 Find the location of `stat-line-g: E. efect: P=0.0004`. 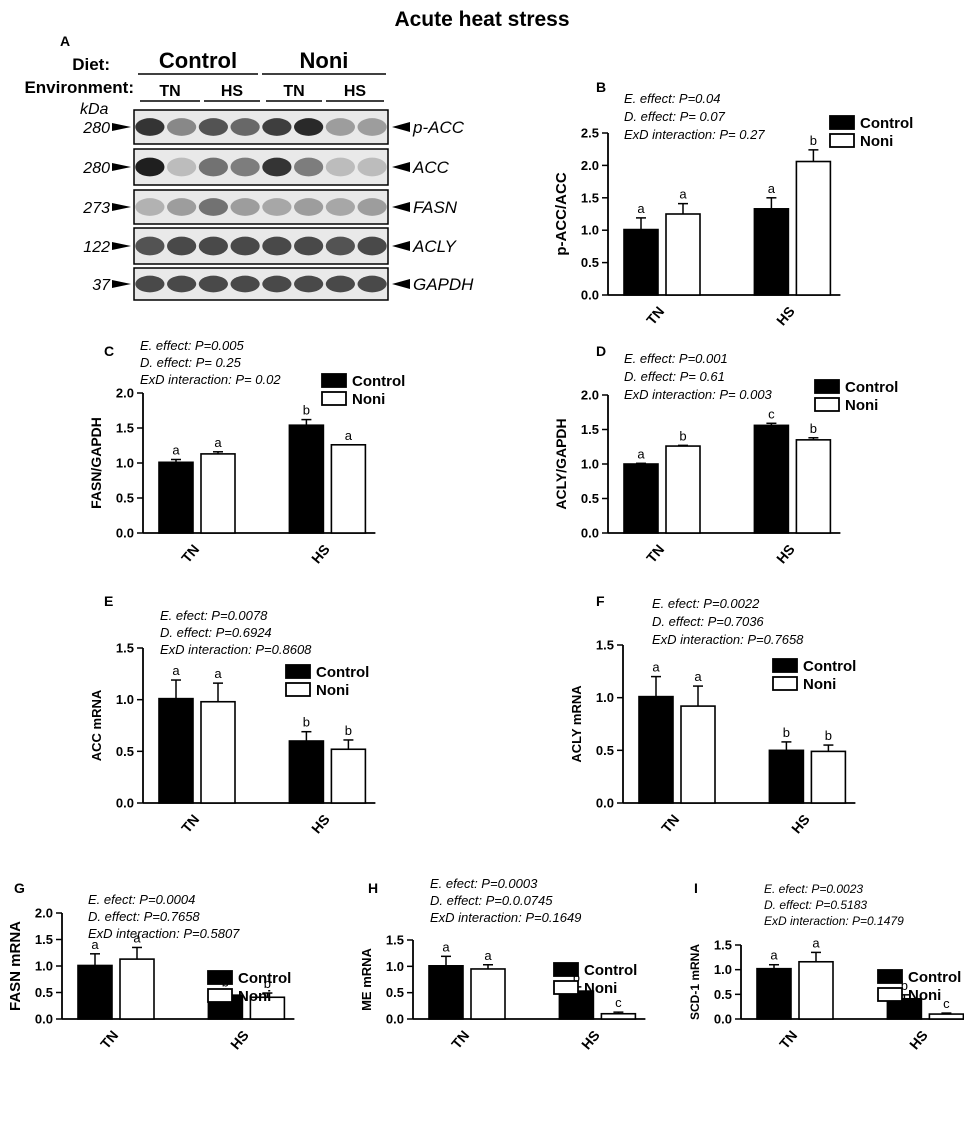

stat-line-g: E. efect: P=0.0004 is located at coordinates (141, 899).